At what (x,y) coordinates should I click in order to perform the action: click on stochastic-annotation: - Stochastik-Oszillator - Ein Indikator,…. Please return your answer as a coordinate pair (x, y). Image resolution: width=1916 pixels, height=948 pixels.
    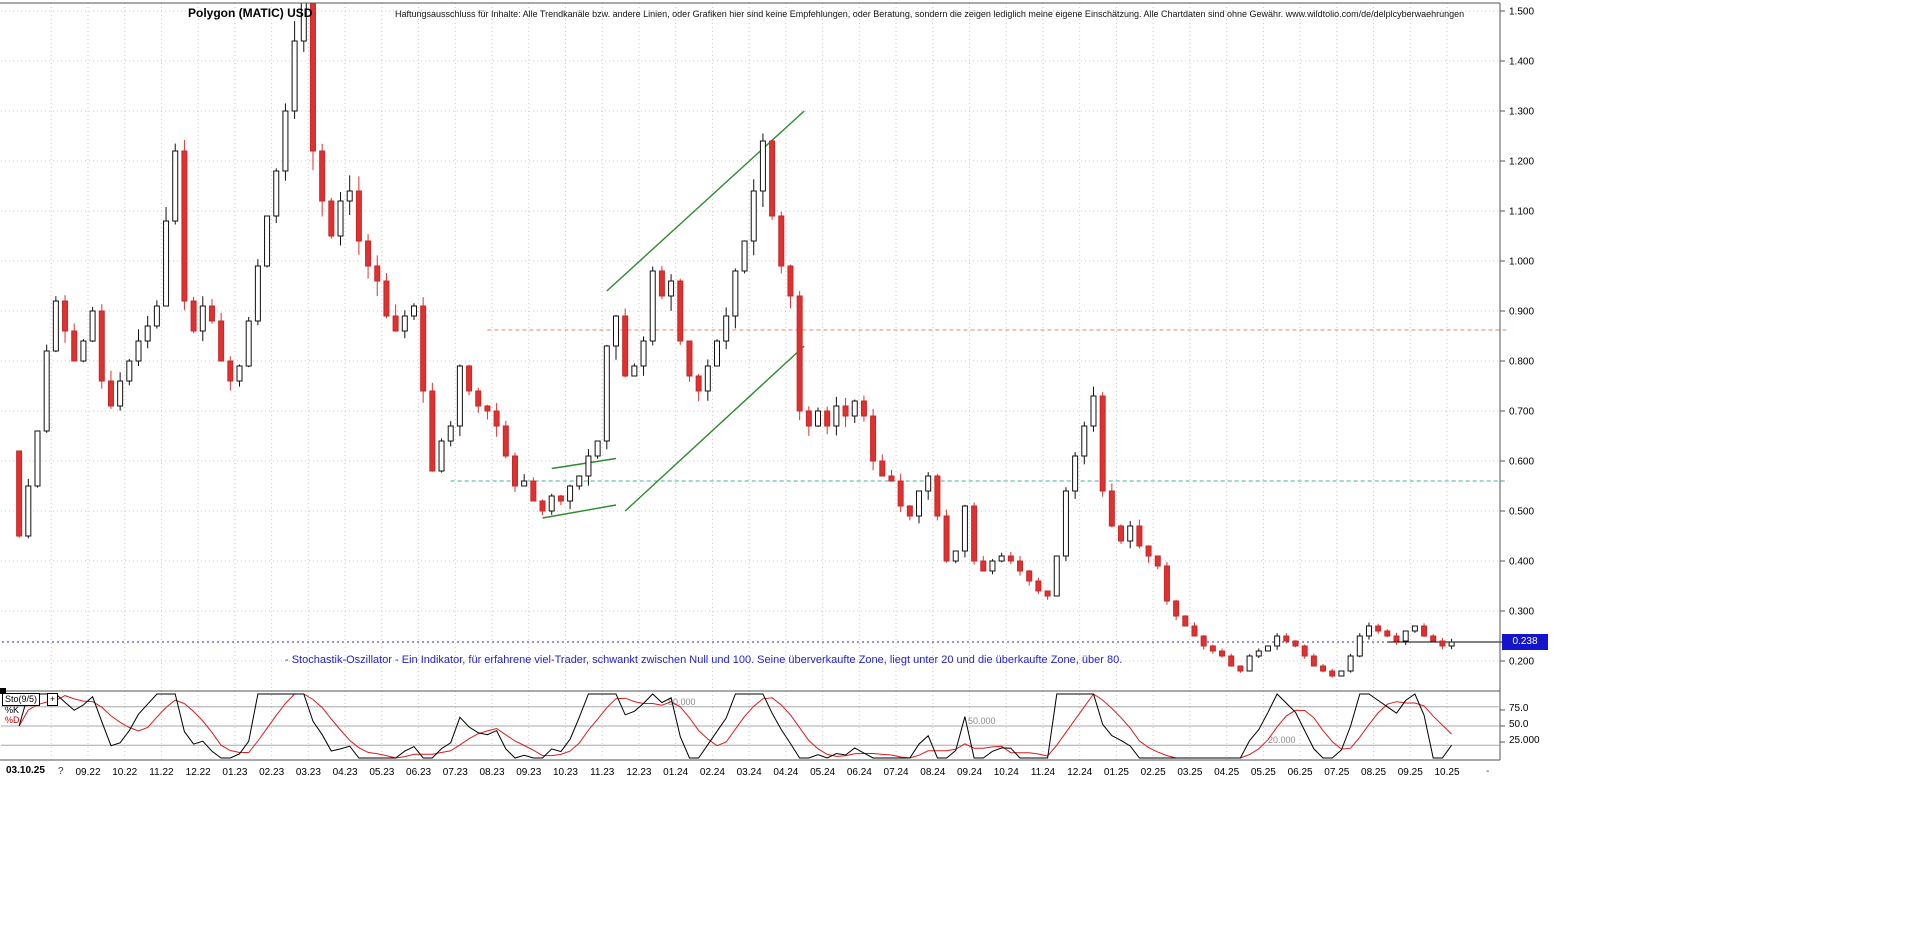
    Looking at the image, I should click on (704, 660).